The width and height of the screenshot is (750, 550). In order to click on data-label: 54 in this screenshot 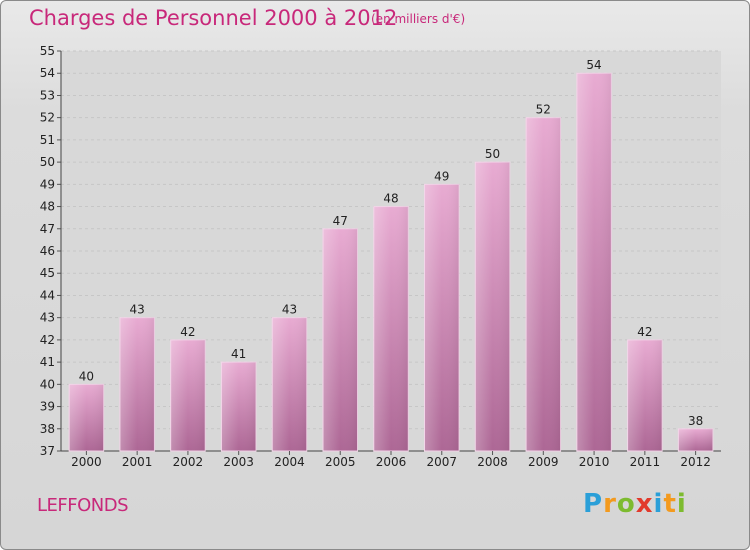, I will do `click(593, 65)`.